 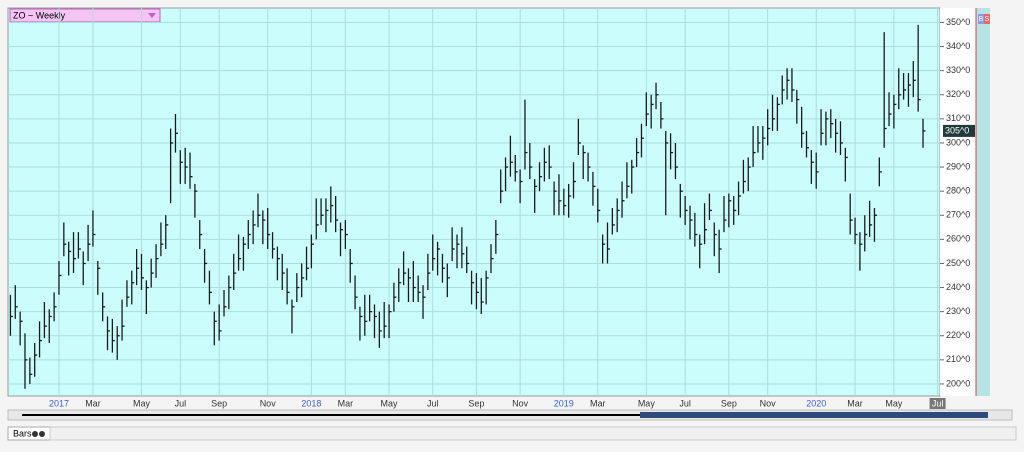 I want to click on dropdown-arrow, so click(x=152, y=15).